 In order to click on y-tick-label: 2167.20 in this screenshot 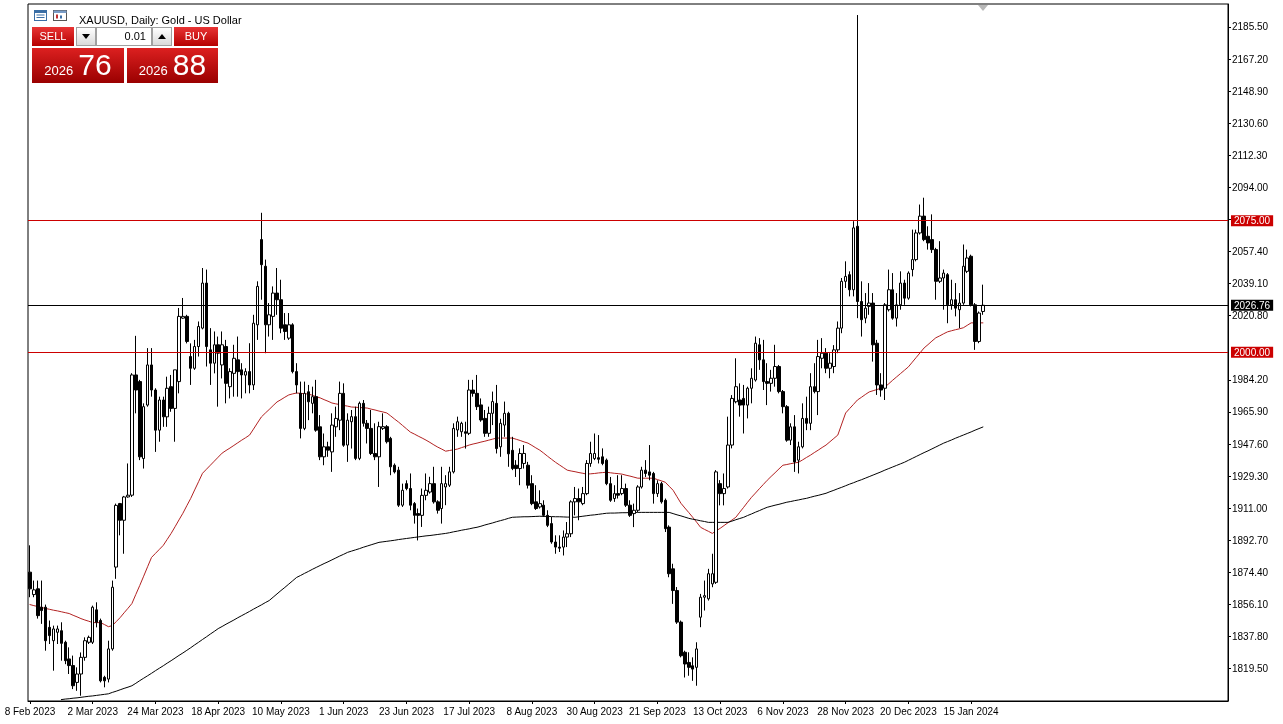, I will do `click(1250, 59)`.